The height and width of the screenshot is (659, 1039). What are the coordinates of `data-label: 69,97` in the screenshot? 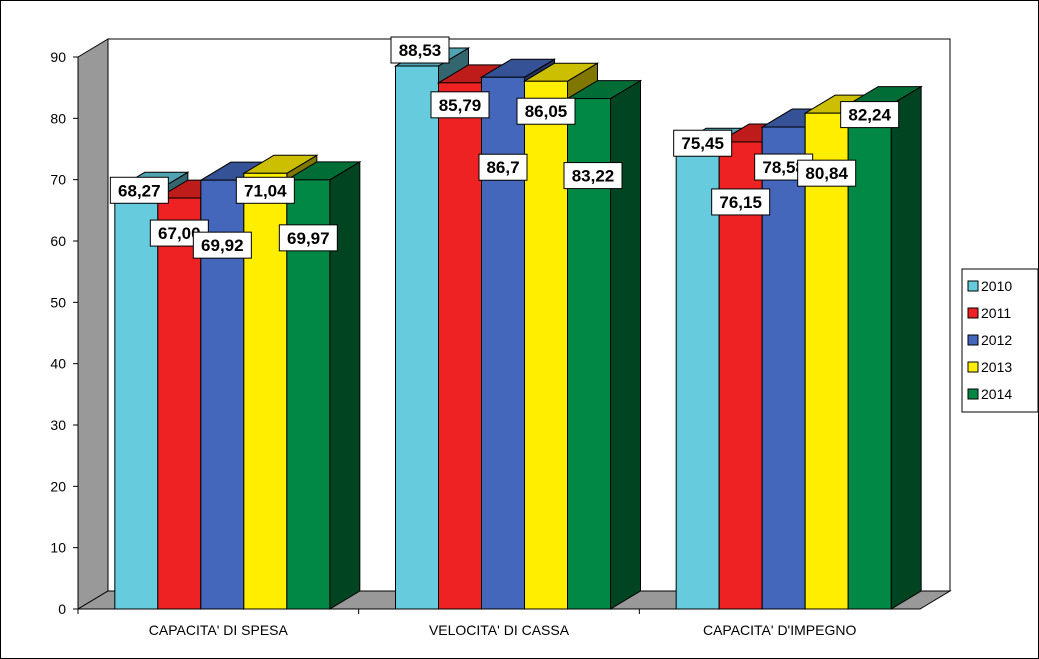 It's located at (308, 238).